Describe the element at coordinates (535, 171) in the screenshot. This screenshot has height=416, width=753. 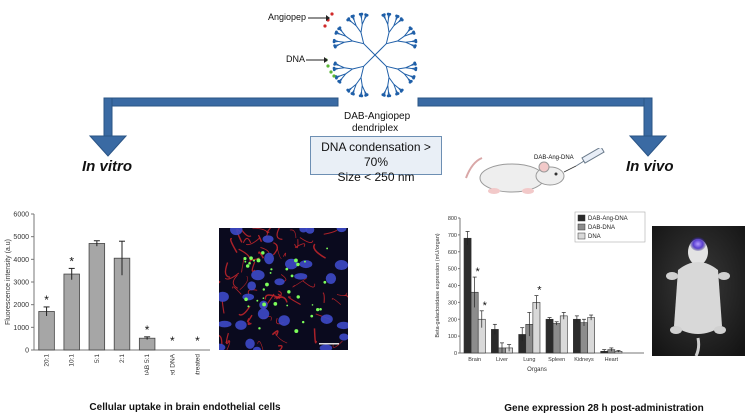
I see `mouse-illustration` at that location.